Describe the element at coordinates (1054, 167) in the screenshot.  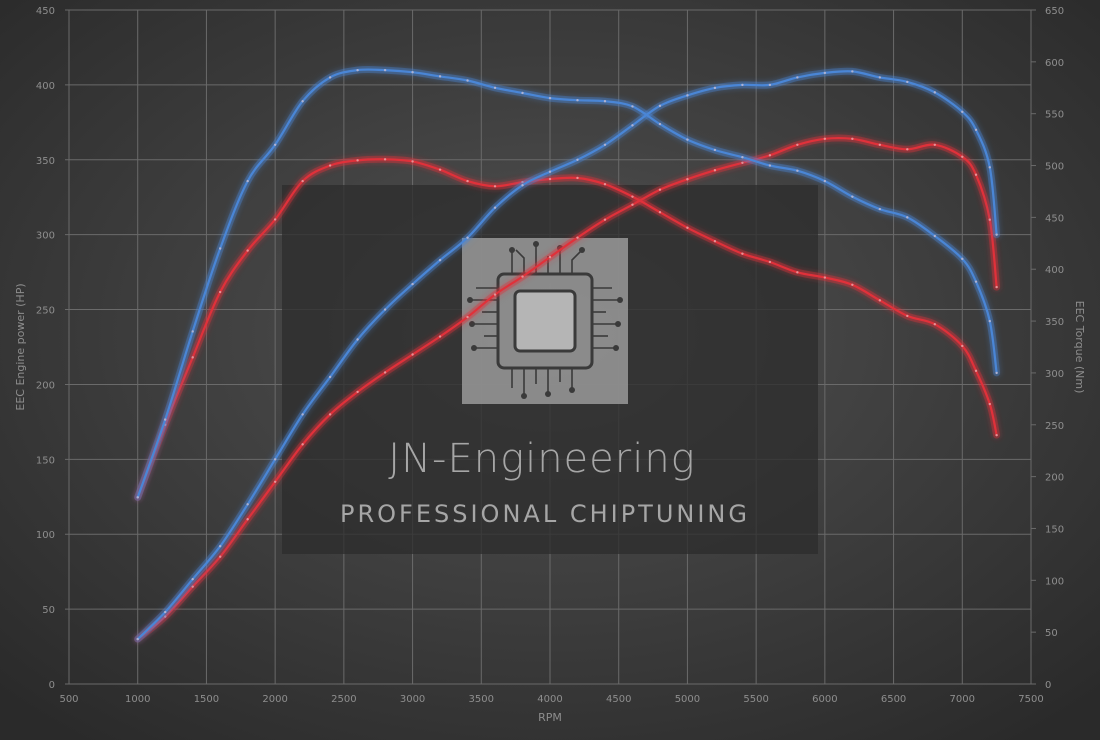
I see `y-right-tick-label: 500` at that location.